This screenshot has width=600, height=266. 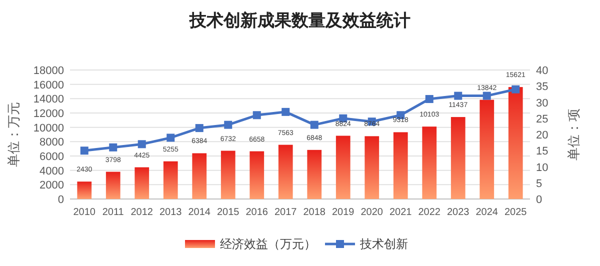 I want to click on y2-tick-label: 40, so click(x=542, y=71).